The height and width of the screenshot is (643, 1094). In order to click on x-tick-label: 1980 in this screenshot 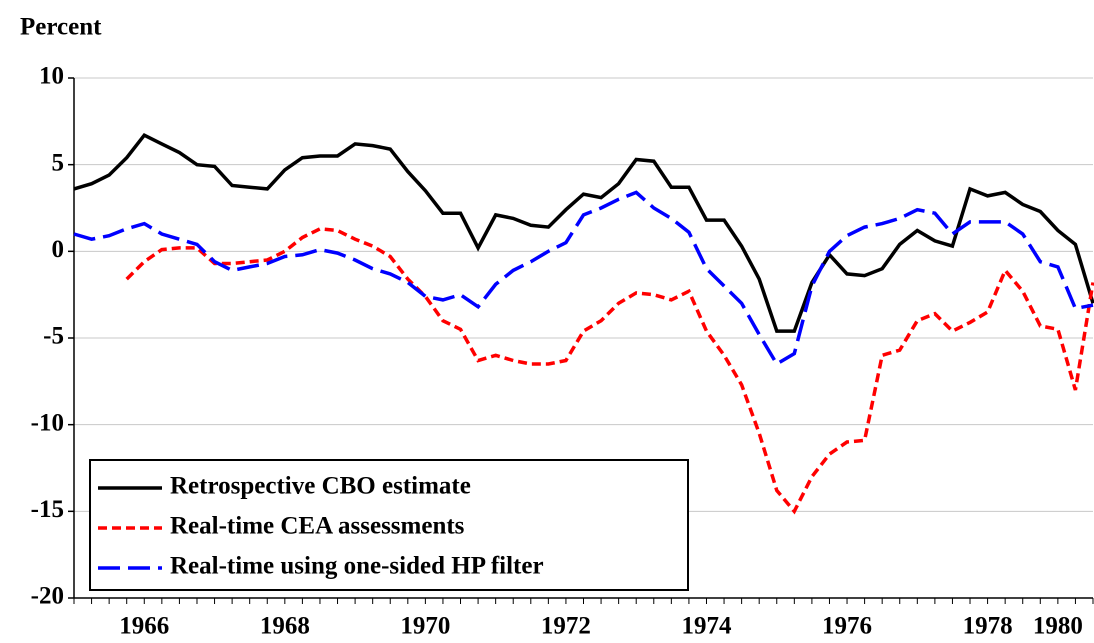, I will do `click(1058, 626)`.